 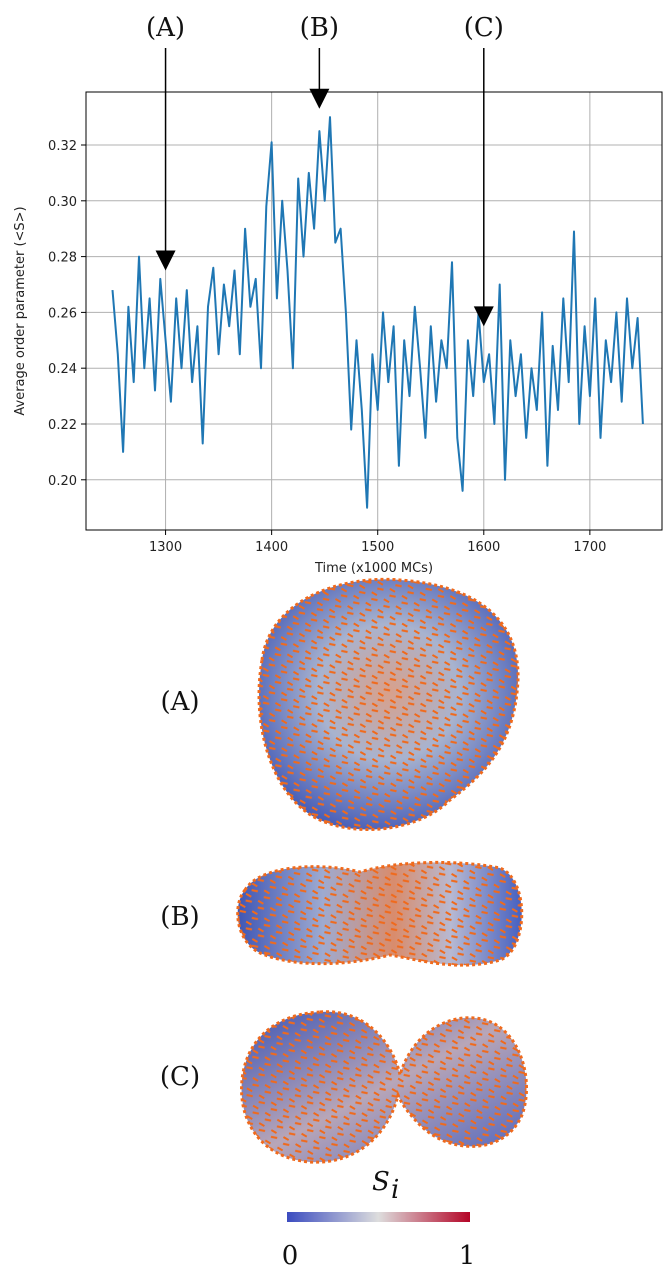 I want to click on y-tick-label: 0.30, so click(x=62, y=202).